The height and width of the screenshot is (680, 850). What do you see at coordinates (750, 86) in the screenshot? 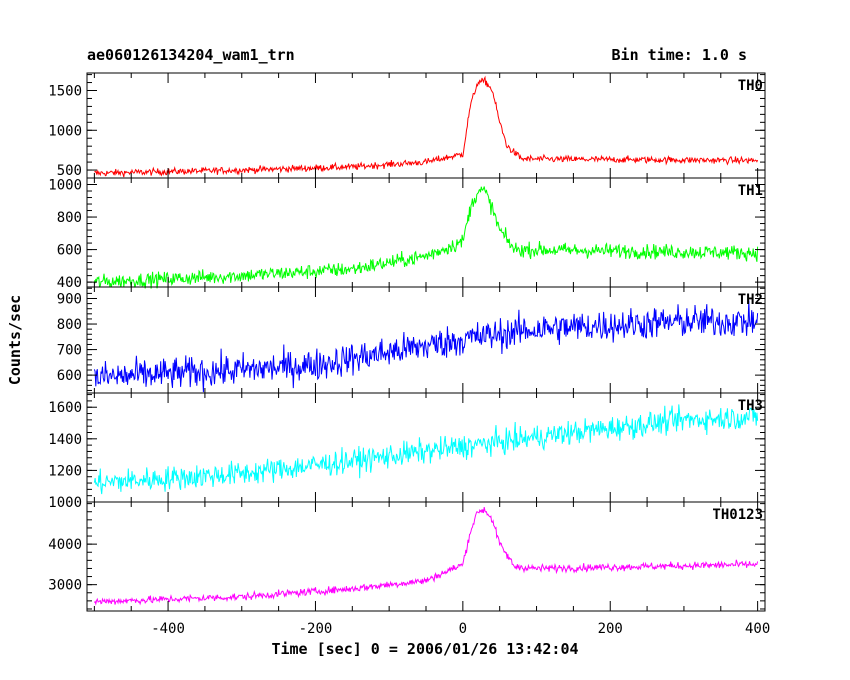
I see `panel-label-th0: TH0` at bounding box center [750, 86].